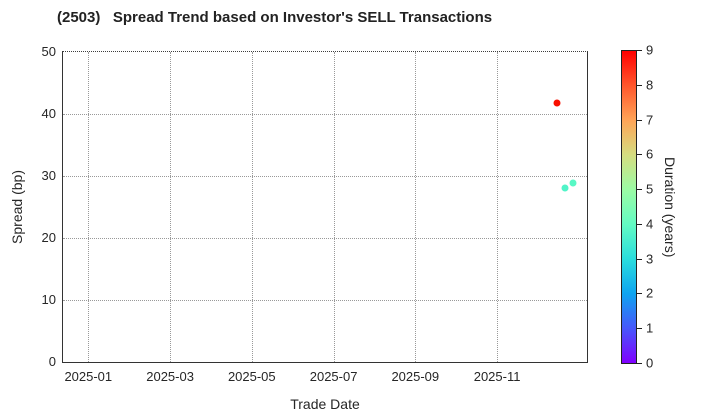 The image size is (720, 420). What do you see at coordinates (650, 154) in the screenshot?
I see `colorbar-tick-label: 6` at bounding box center [650, 154].